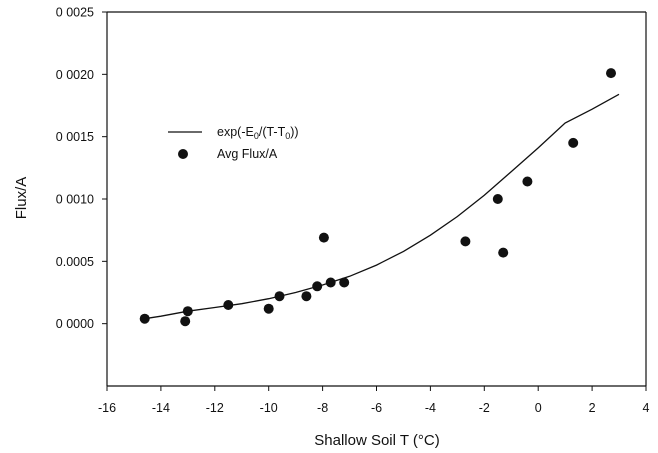 The width and height of the screenshot is (658, 453). I want to click on x-axis: -16 -14 -12 -10 -8 -6 -4 -2 0 2 4, so click(374, 400).